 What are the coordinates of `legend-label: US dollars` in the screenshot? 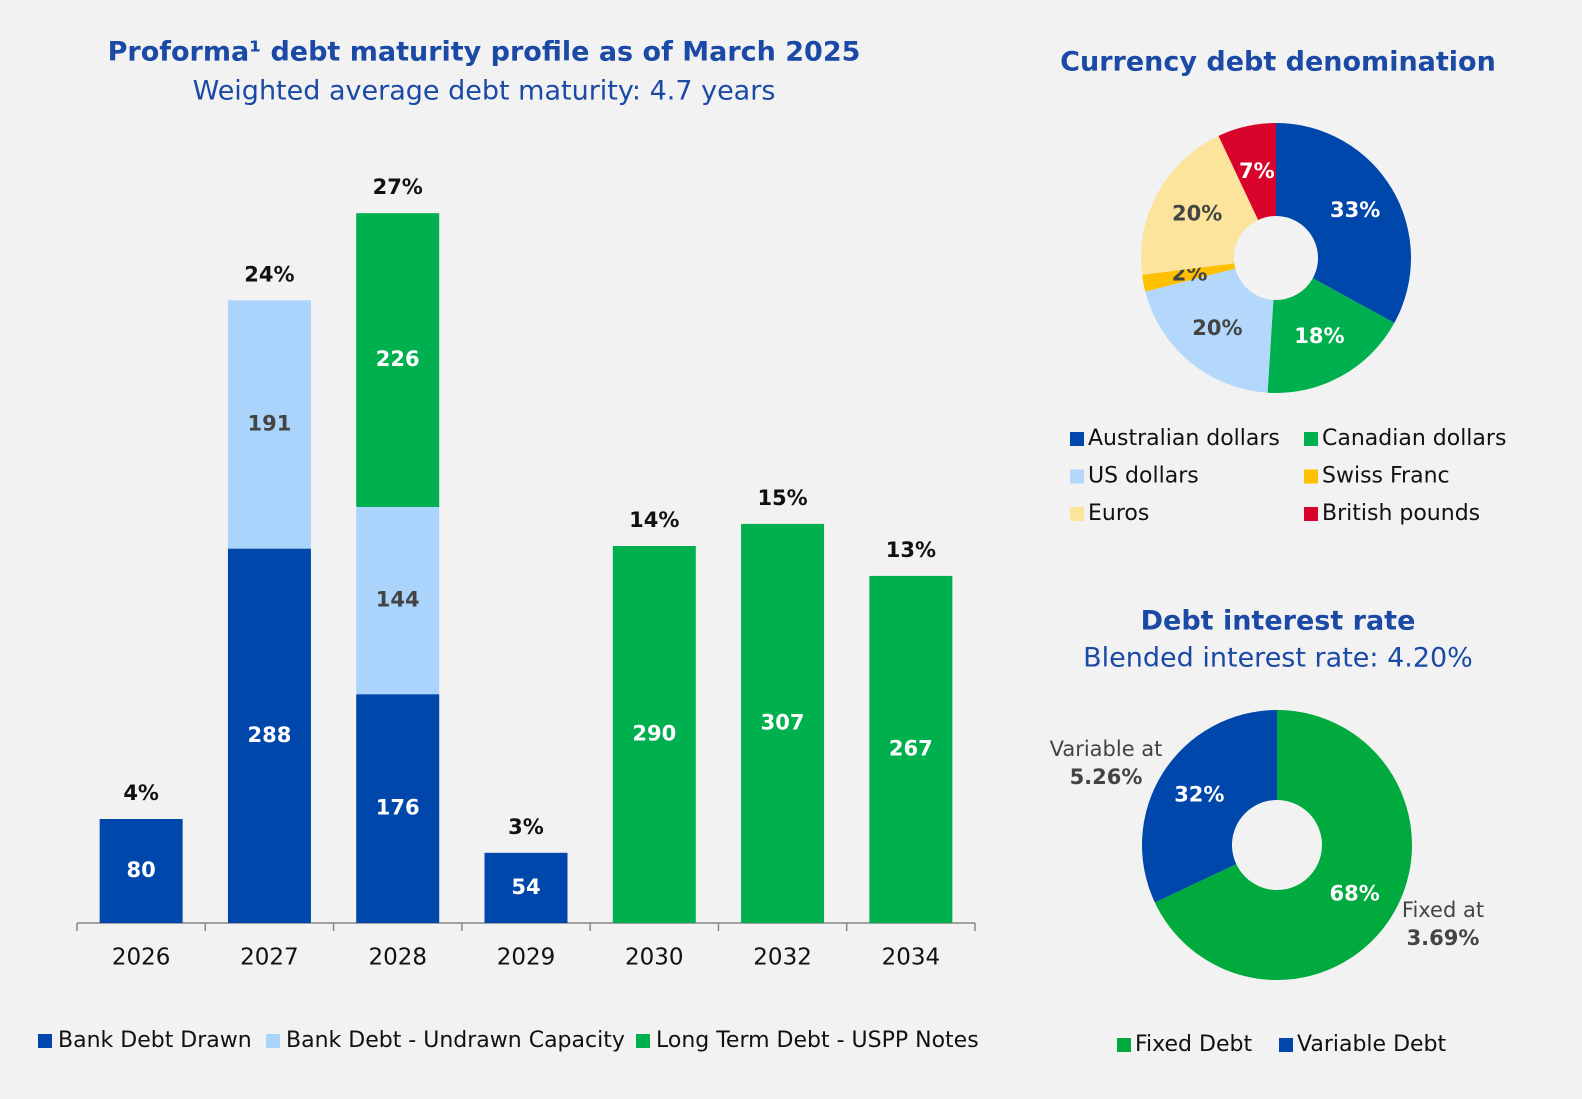 It's located at (1143, 476).